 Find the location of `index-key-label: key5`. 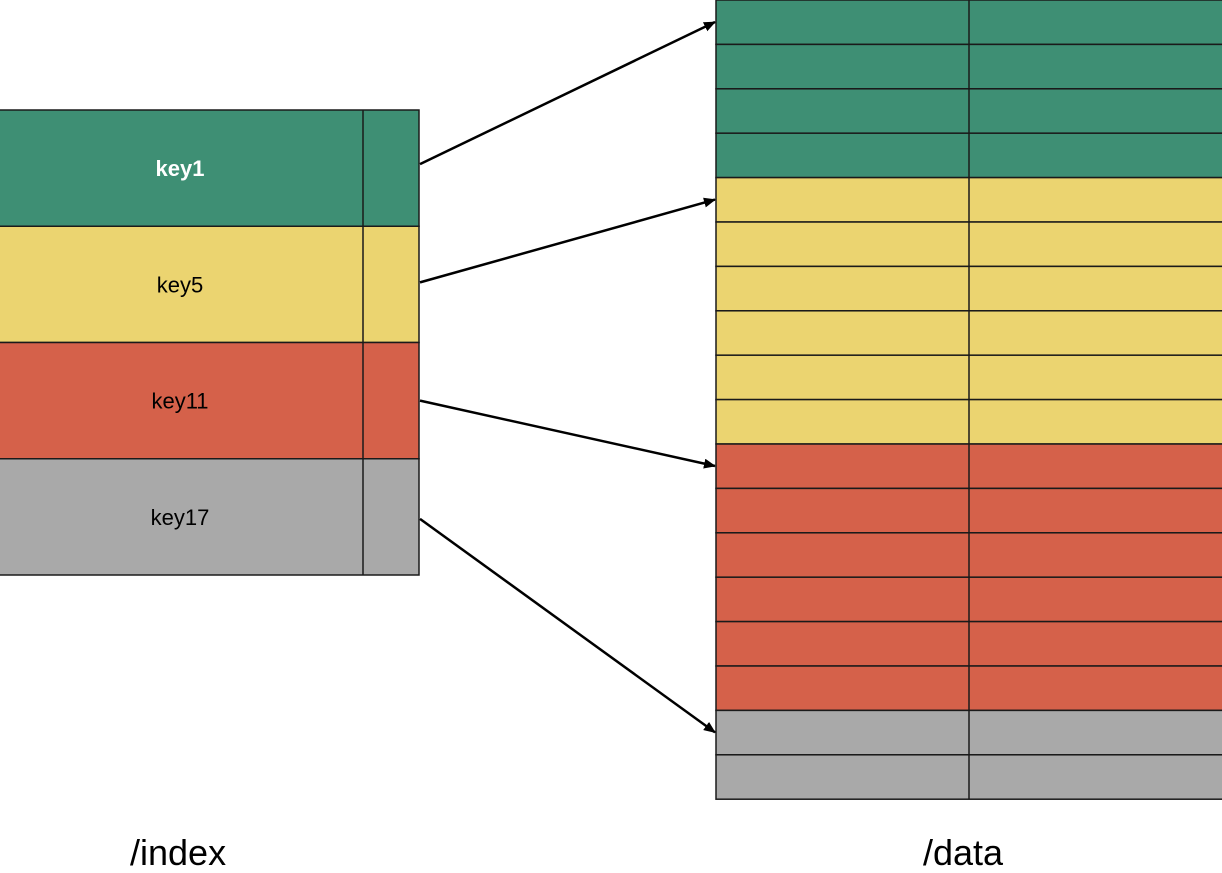

index-key-label: key5 is located at coordinates (180, 284).